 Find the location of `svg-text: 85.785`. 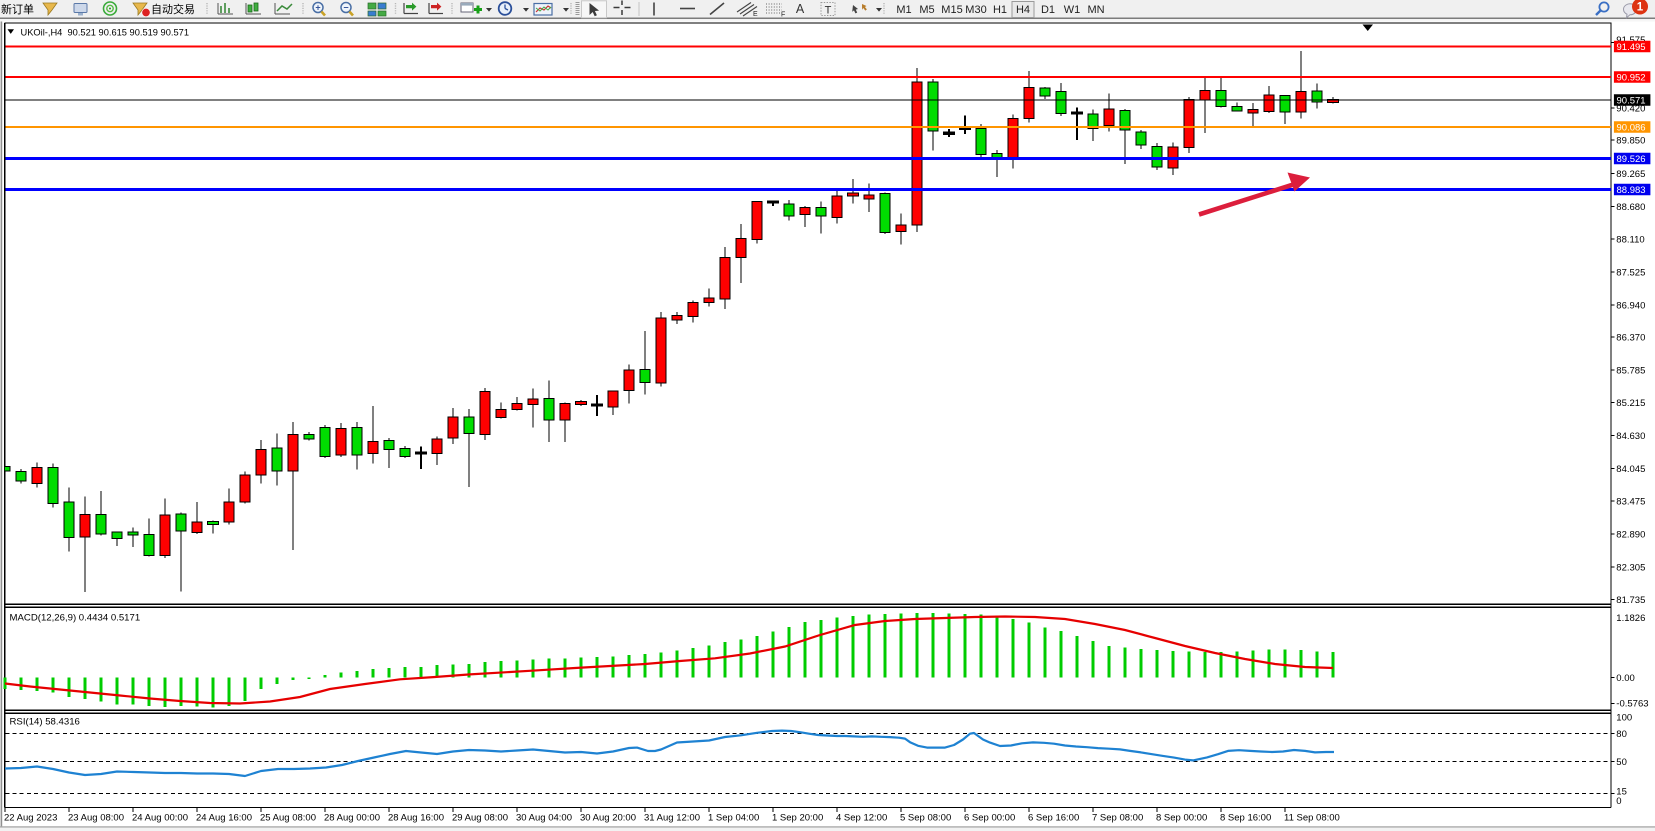

svg-text: 85.785 is located at coordinates (1630, 370).